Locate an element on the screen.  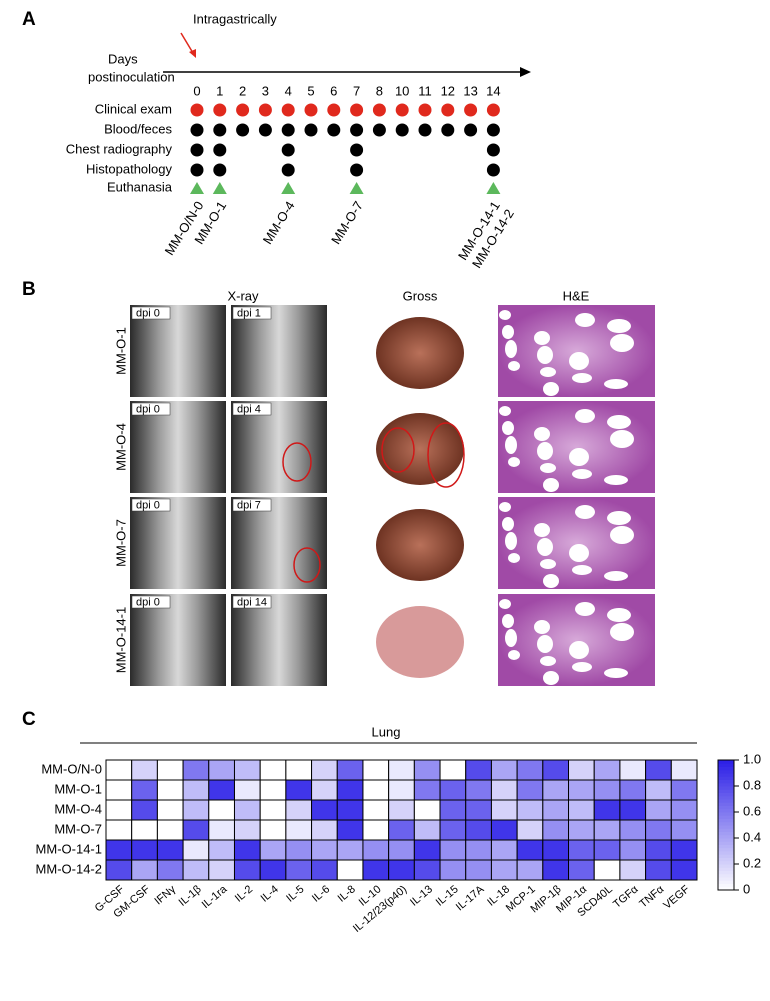
row-label: Clinical exam is located at coordinates (133, 108).